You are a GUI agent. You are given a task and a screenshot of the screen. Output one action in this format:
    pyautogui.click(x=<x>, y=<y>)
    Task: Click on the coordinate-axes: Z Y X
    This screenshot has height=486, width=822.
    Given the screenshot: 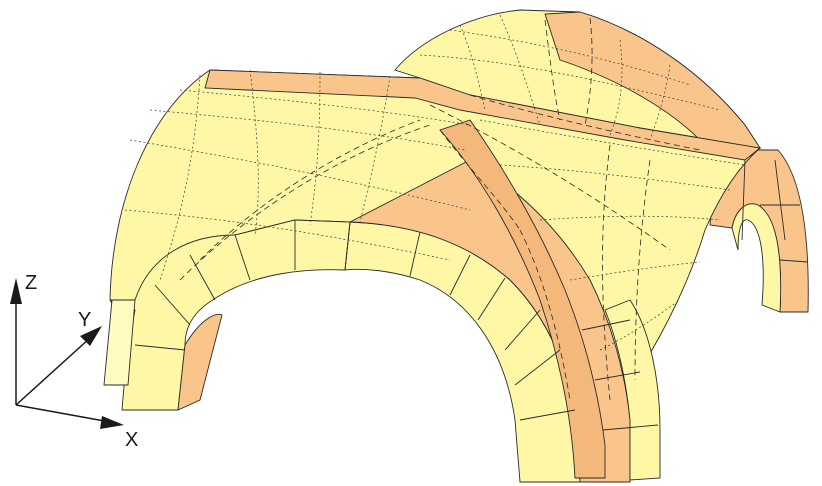 What is the action you would take?
    pyautogui.click(x=74, y=361)
    